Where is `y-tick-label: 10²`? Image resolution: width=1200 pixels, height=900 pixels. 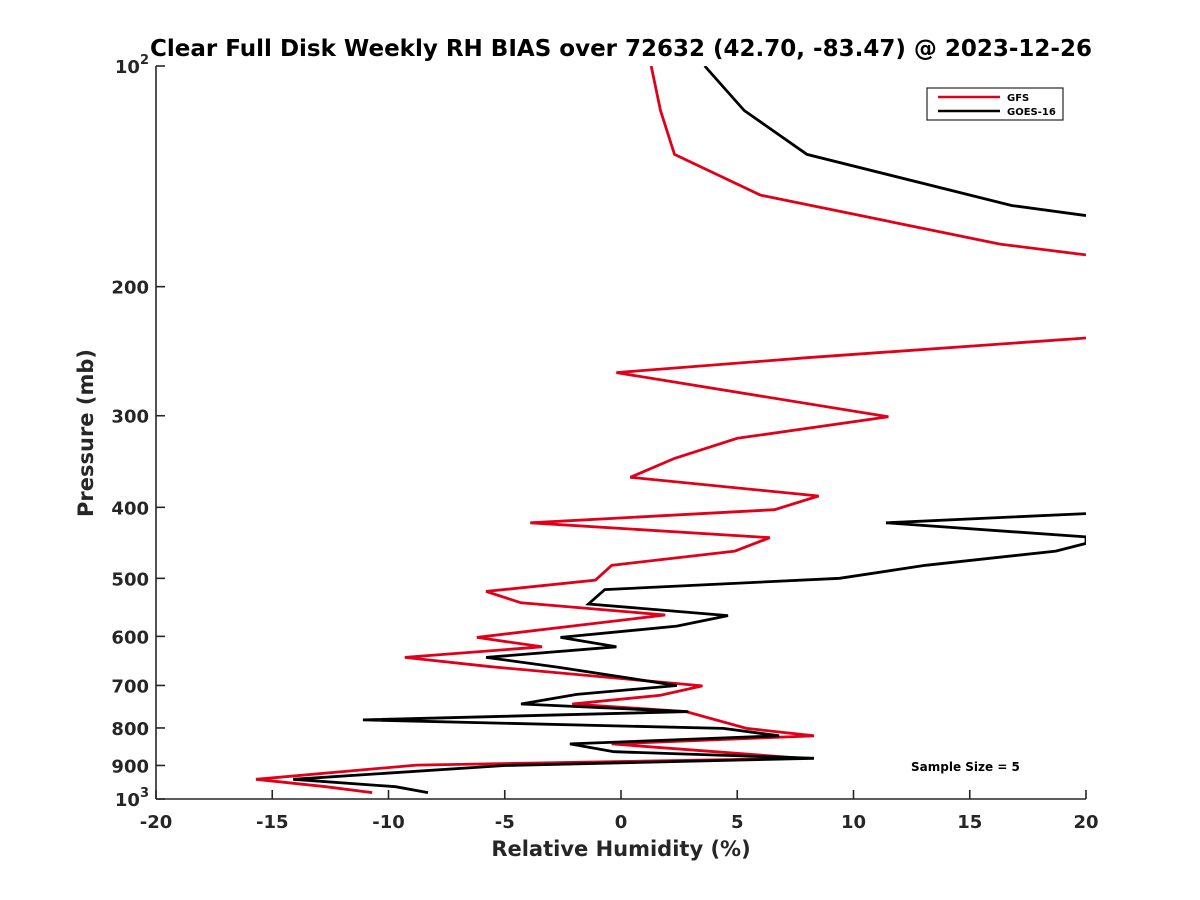 y-tick-label: 10² is located at coordinates (132, 65).